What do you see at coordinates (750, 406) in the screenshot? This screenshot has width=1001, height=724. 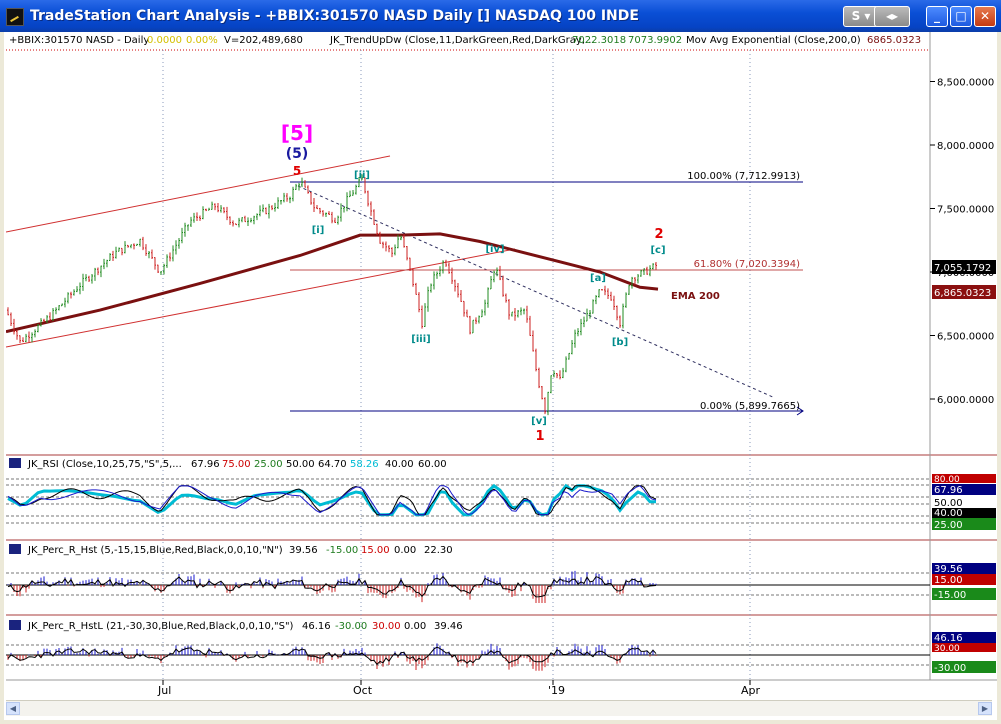 I see `fib-0-label: 0.00% (5,899.7665)` at bounding box center [750, 406].